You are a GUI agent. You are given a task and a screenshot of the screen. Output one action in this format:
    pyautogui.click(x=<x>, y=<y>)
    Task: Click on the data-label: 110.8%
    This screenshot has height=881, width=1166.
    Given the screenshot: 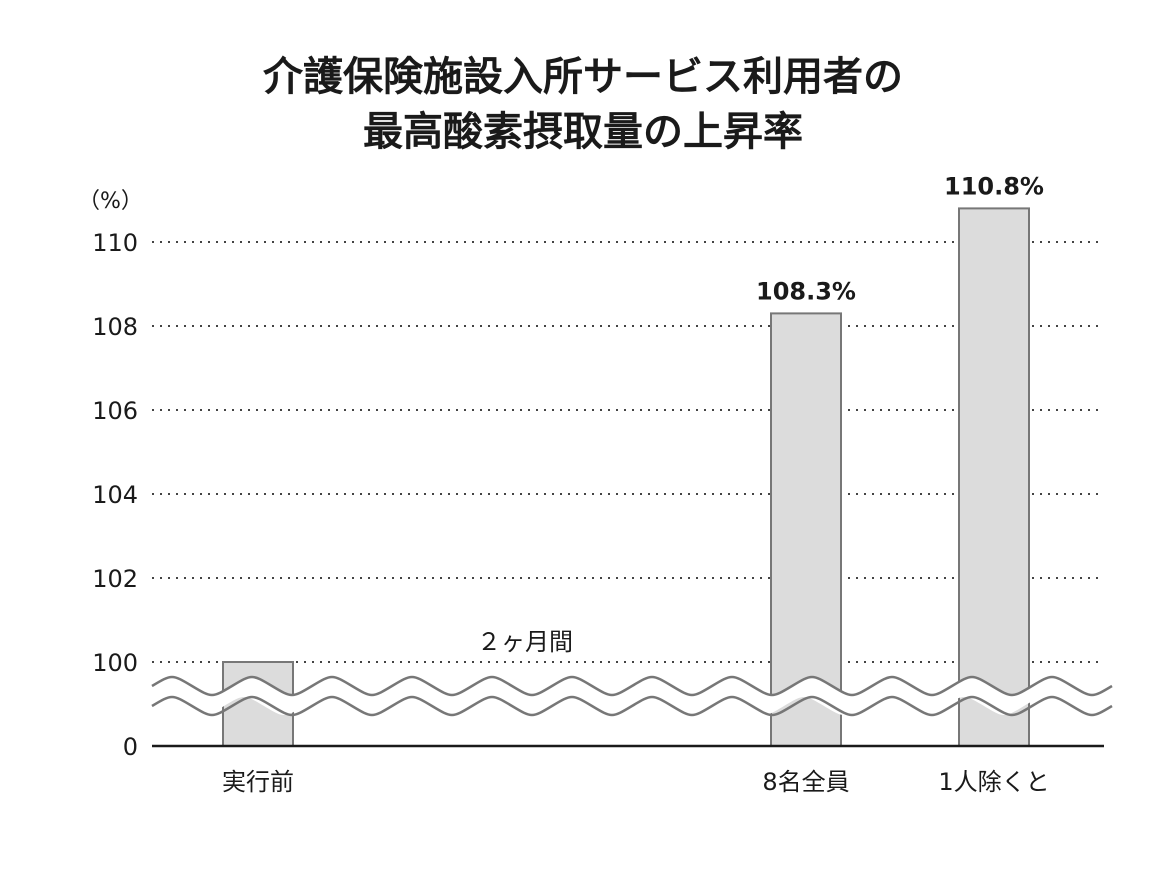 What is the action you would take?
    pyautogui.click(x=994, y=186)
    